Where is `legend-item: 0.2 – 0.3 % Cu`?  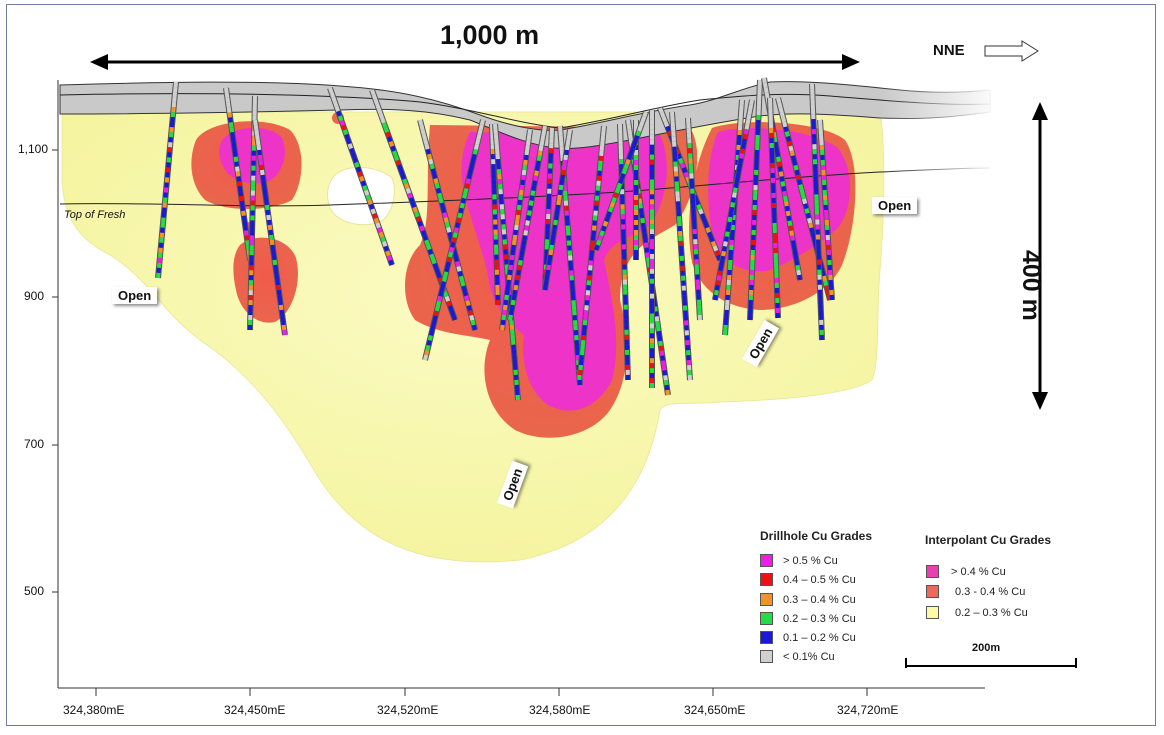 legend-item: 0.2 – 0.3 % Cu is located at coordinates (808, 618).